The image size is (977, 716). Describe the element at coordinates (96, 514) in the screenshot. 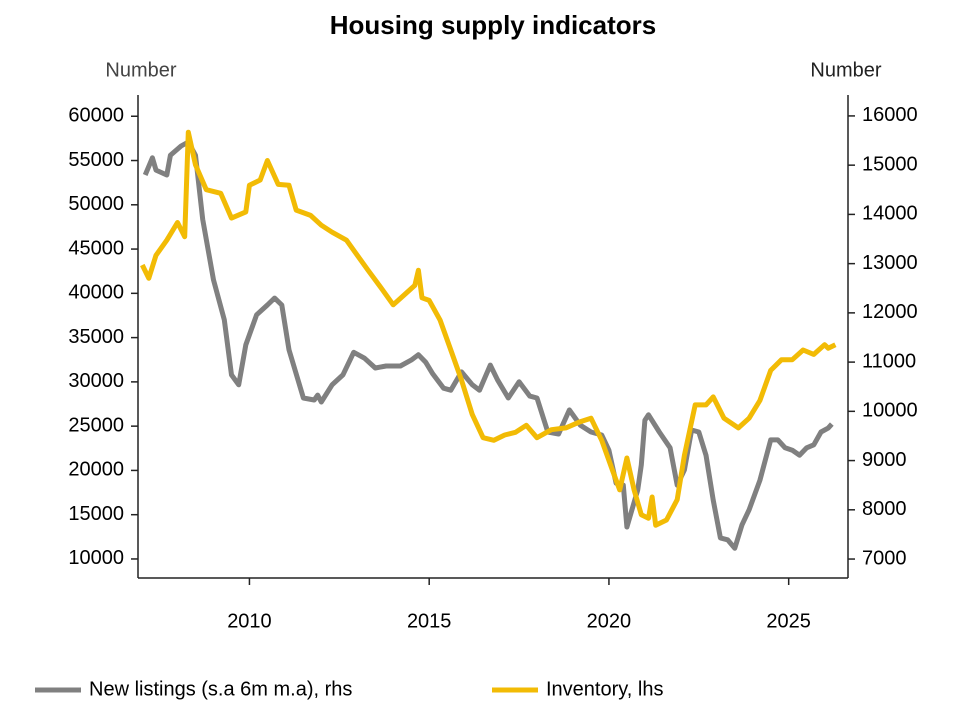

I see `y-tick-label: 15000` at that location.